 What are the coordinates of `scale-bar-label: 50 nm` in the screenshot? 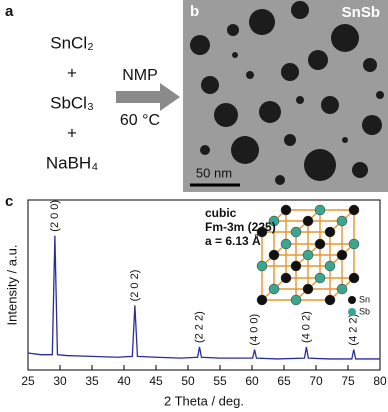 It's located at (214, 172).